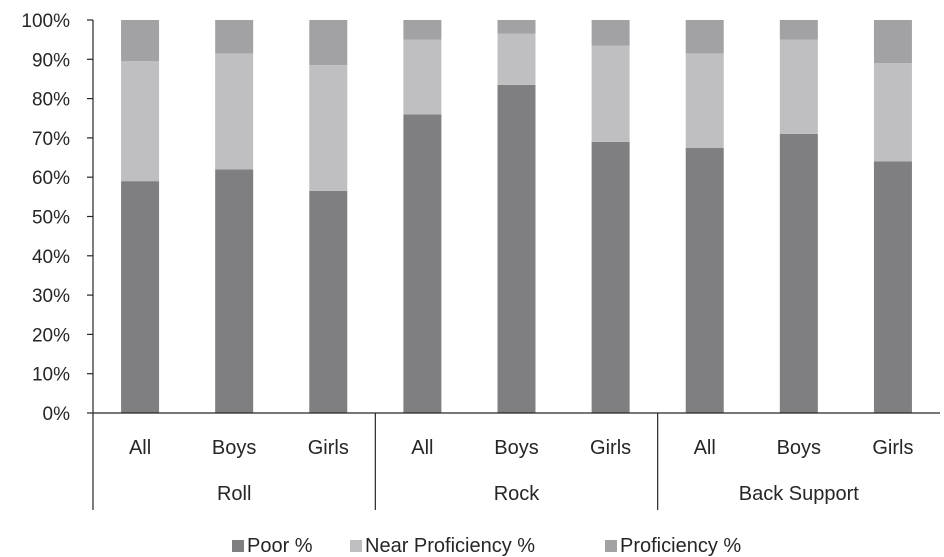  What do you see at coordinates (45, 21) in the screenshot?
I see `y-tick-label: 100%` at bounding box center [45, 21].